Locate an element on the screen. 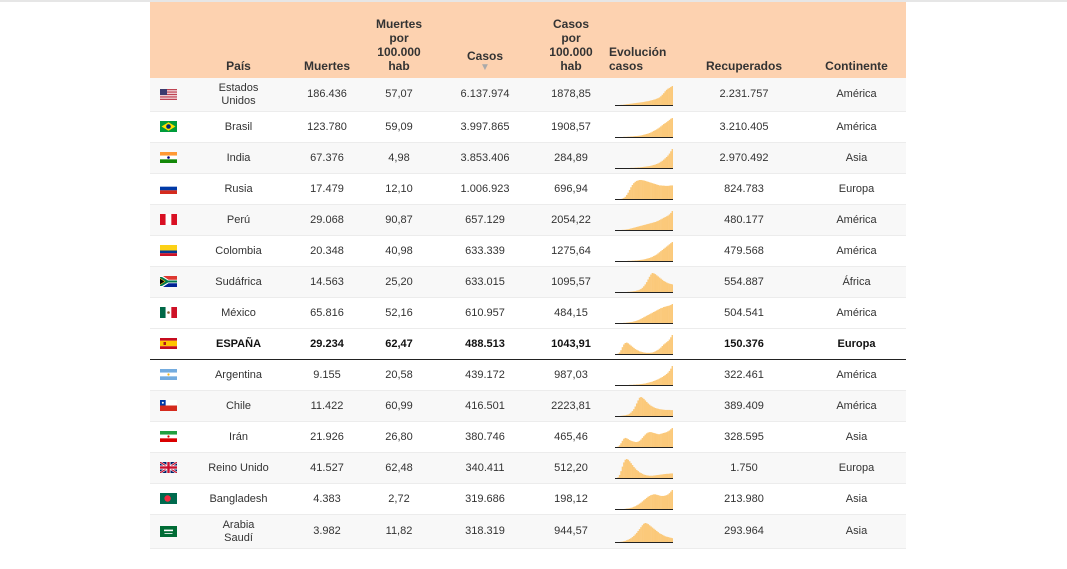 The image size is (1067, 569). header-recuperados: Recuperados is located at coordinates (744, 40).